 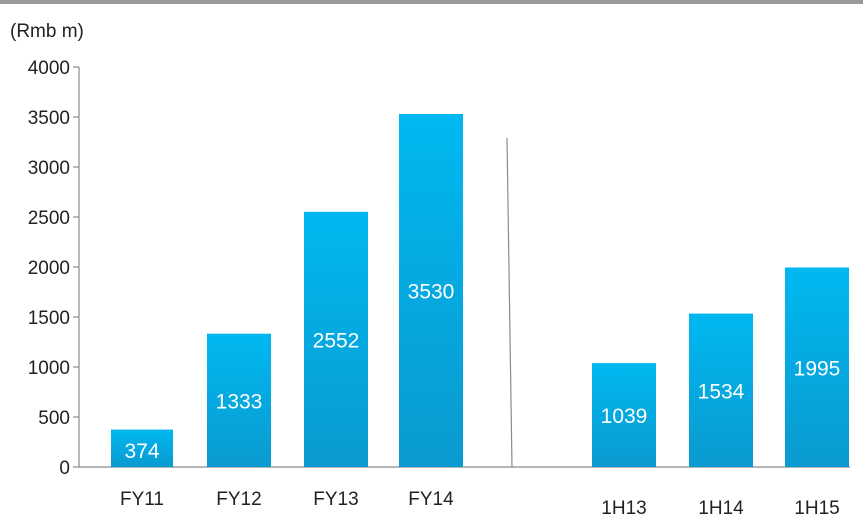 I want to click on top-rule, so click(x=431, y=2).